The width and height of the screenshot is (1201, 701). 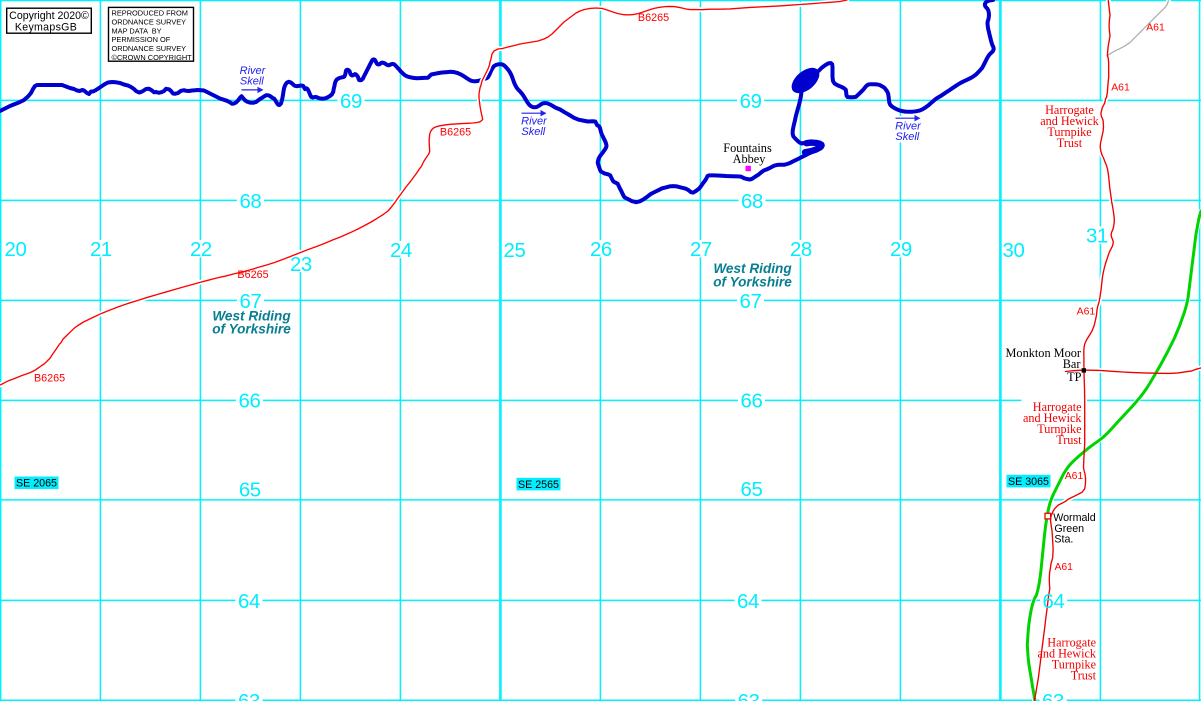 What do you see at coordinates (538, 485) in the screenshot?
I see `svg-text: SE 2565` at bounding box center [538, 485].